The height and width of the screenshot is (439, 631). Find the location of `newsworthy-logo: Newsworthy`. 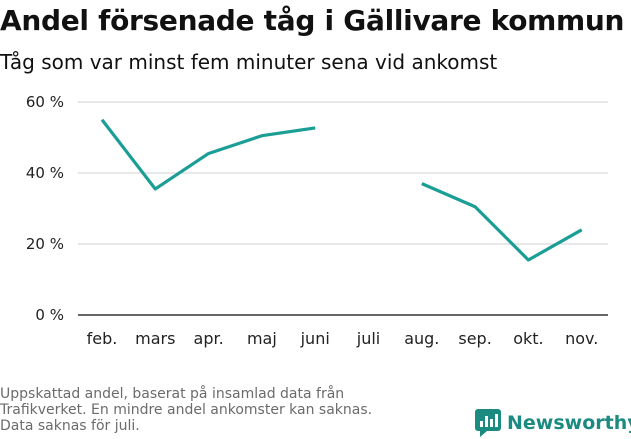

newsworthy-logo: Newsworthy is located at coordinates (553, 423).